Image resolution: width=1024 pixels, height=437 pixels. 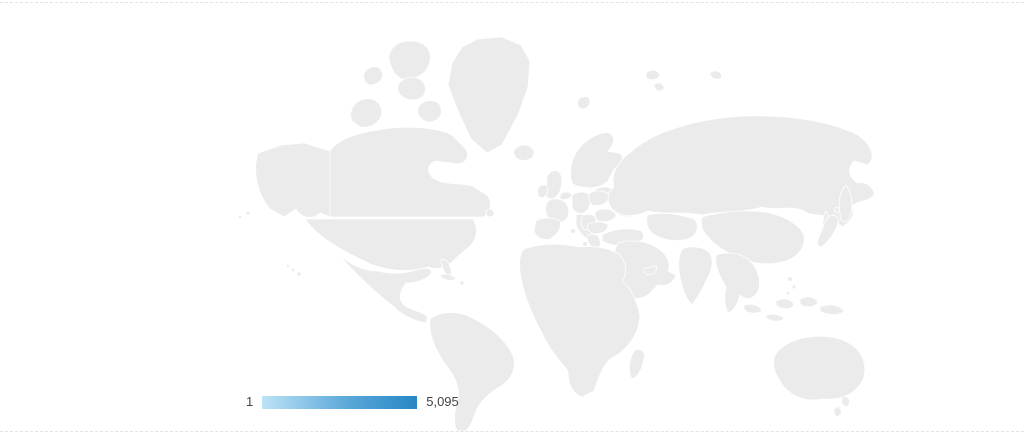 I want to click on region-sardinia, so click(x=573, y=231).